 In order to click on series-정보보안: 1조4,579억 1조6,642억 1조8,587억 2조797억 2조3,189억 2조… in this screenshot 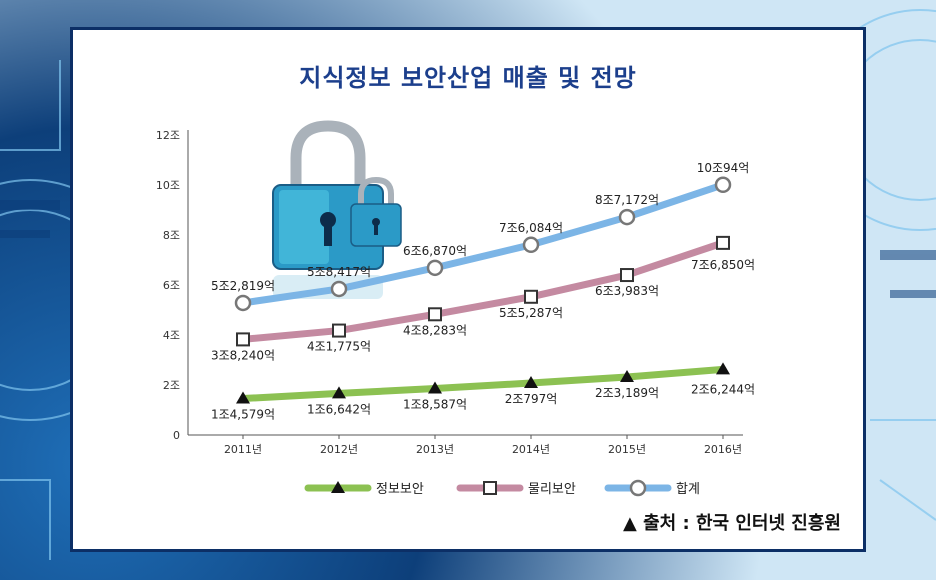, I will do `click(483, 392)`.